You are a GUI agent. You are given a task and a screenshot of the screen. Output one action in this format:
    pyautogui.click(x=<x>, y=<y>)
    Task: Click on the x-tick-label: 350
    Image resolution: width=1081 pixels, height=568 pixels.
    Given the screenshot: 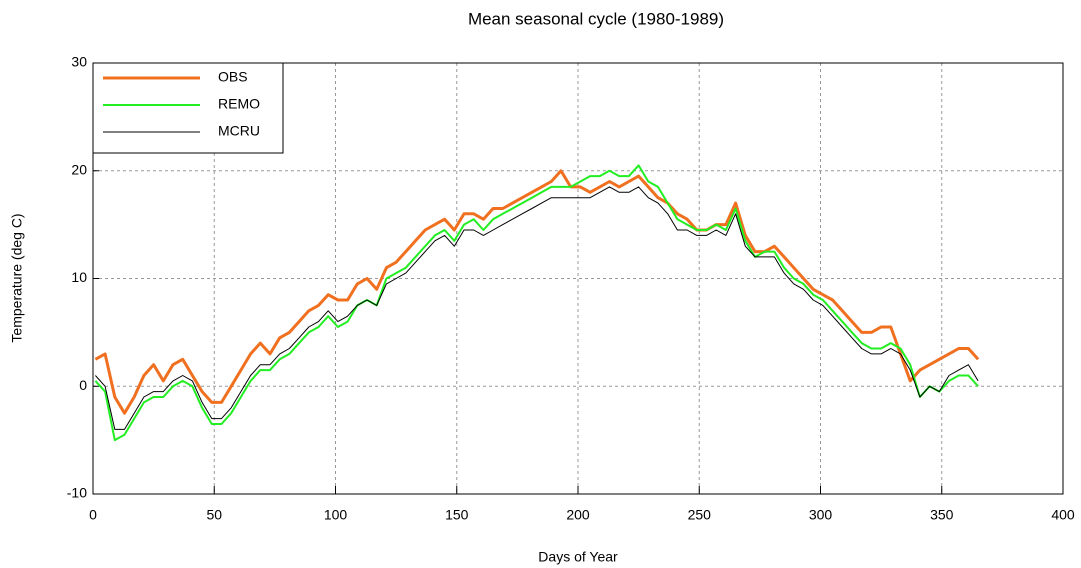 What is the action you would take?
    pyautogui.click(x=942, y=515)
    